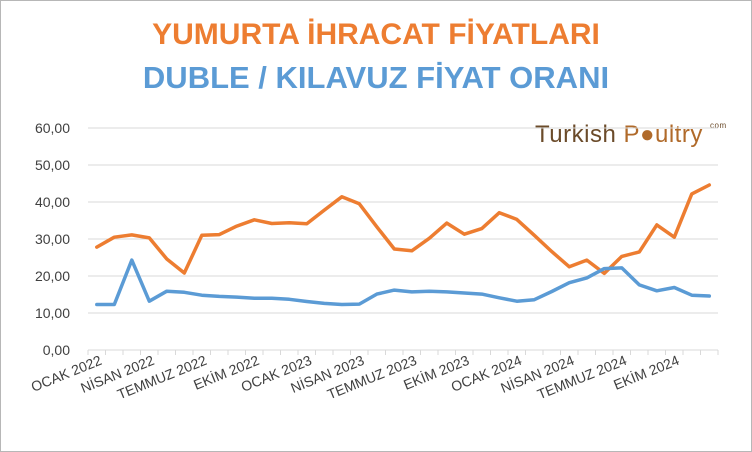  Describe the element at coordinates (52, 276) in the screenshot. I see `y-tick-label: 20,00` at that location.